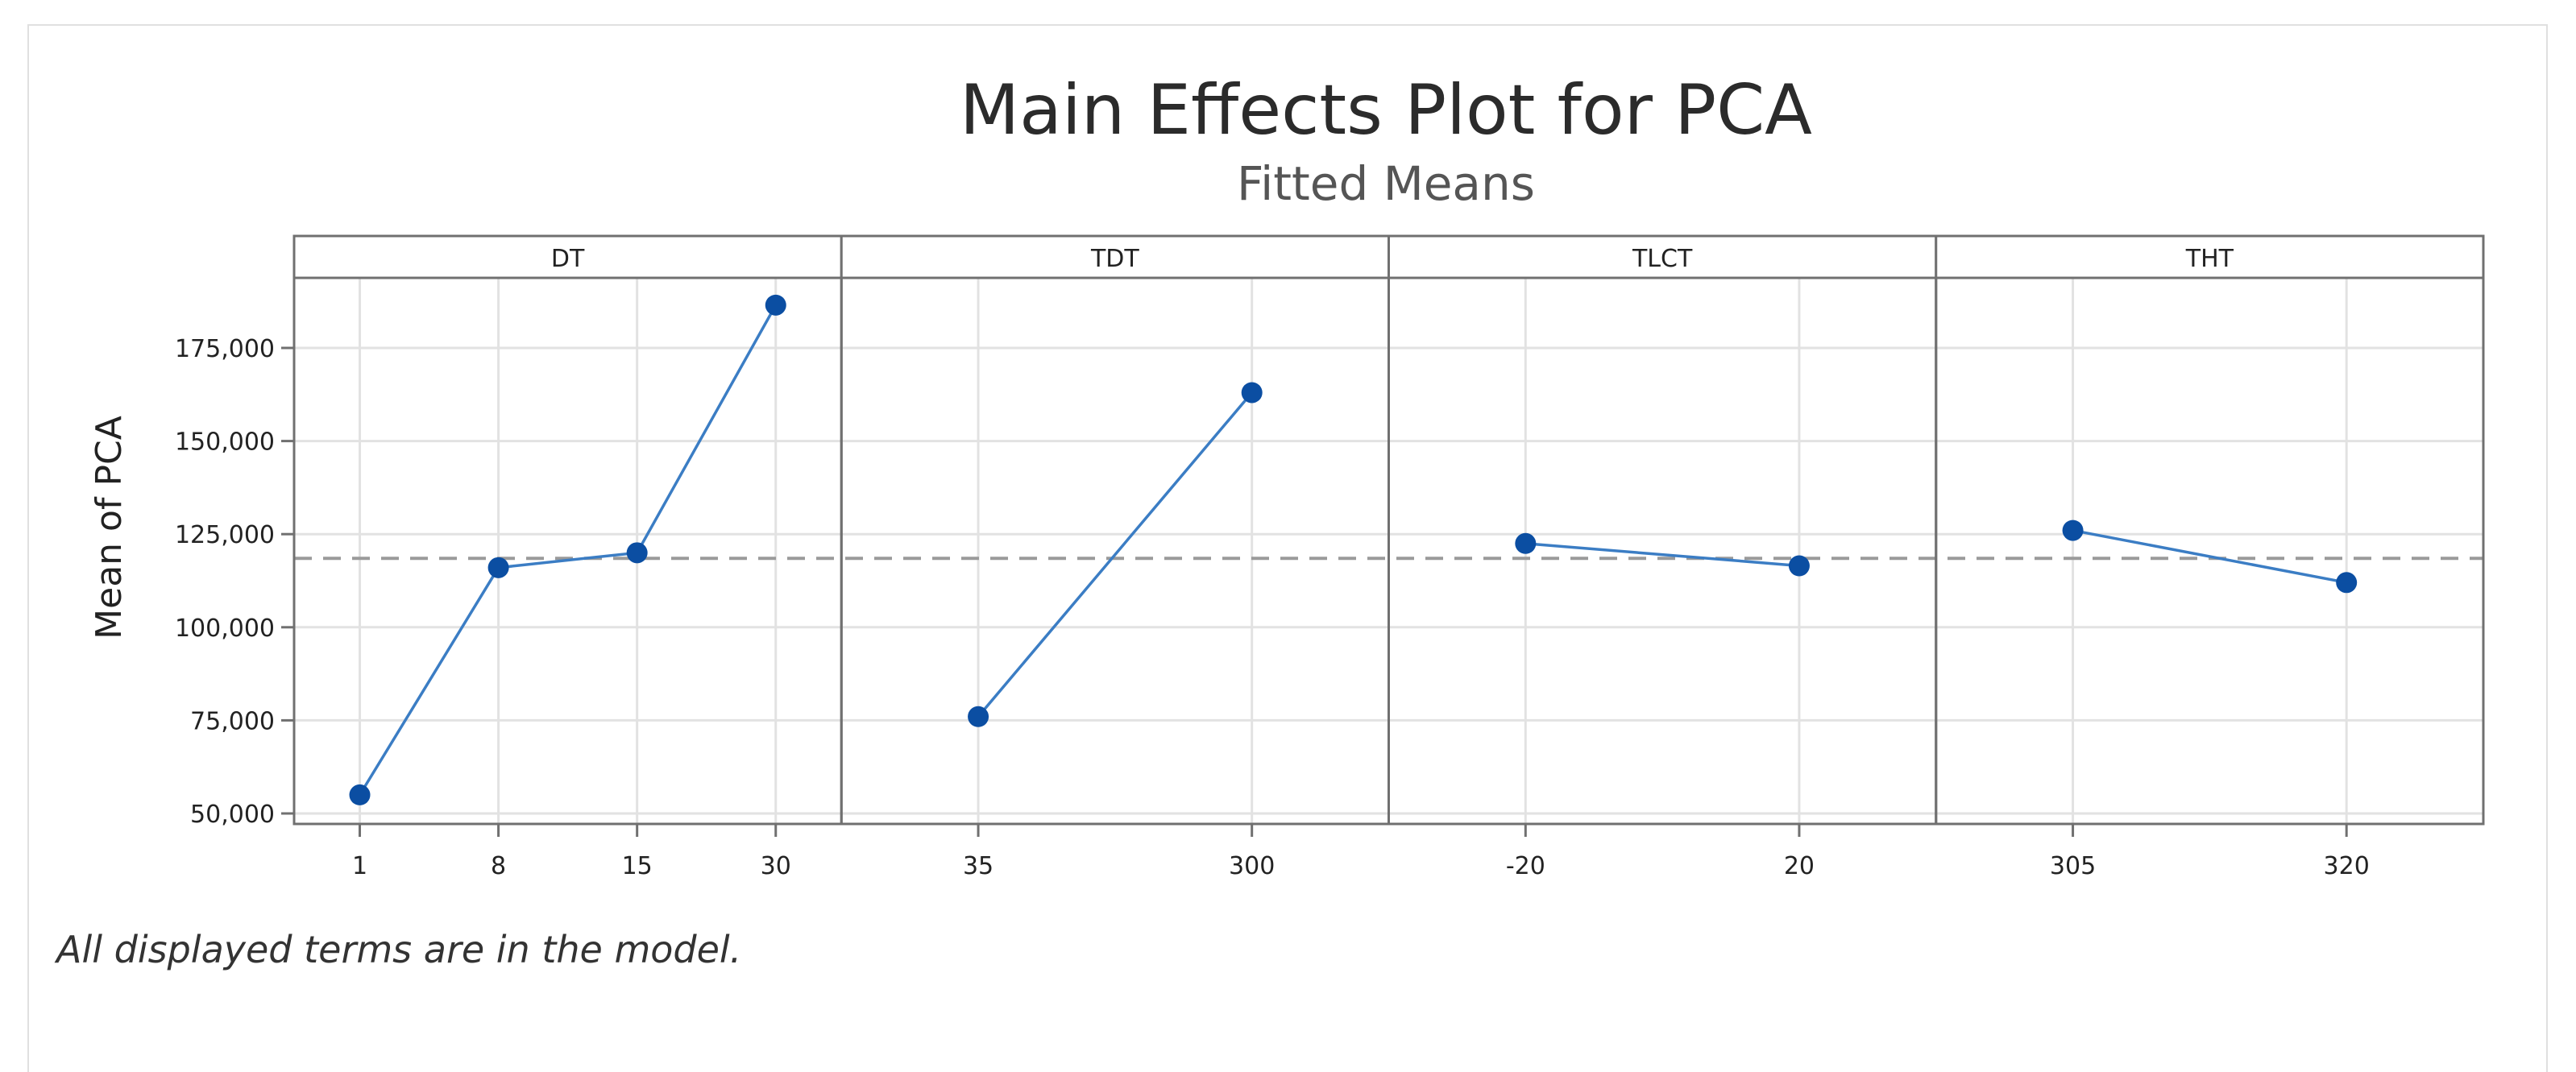 The height and width of the screenshot is (1072, 2576). Describe the element at coordinates (1115, 554) in the screenshot. I see `series-line-tdt` at that location.